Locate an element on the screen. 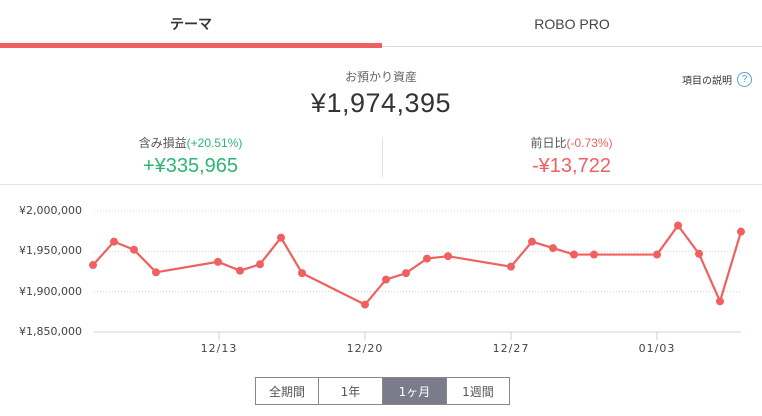 This screenshot has height=416, width=762. daily-change-value: -¥13,722 is located at coordinates (571, 166).